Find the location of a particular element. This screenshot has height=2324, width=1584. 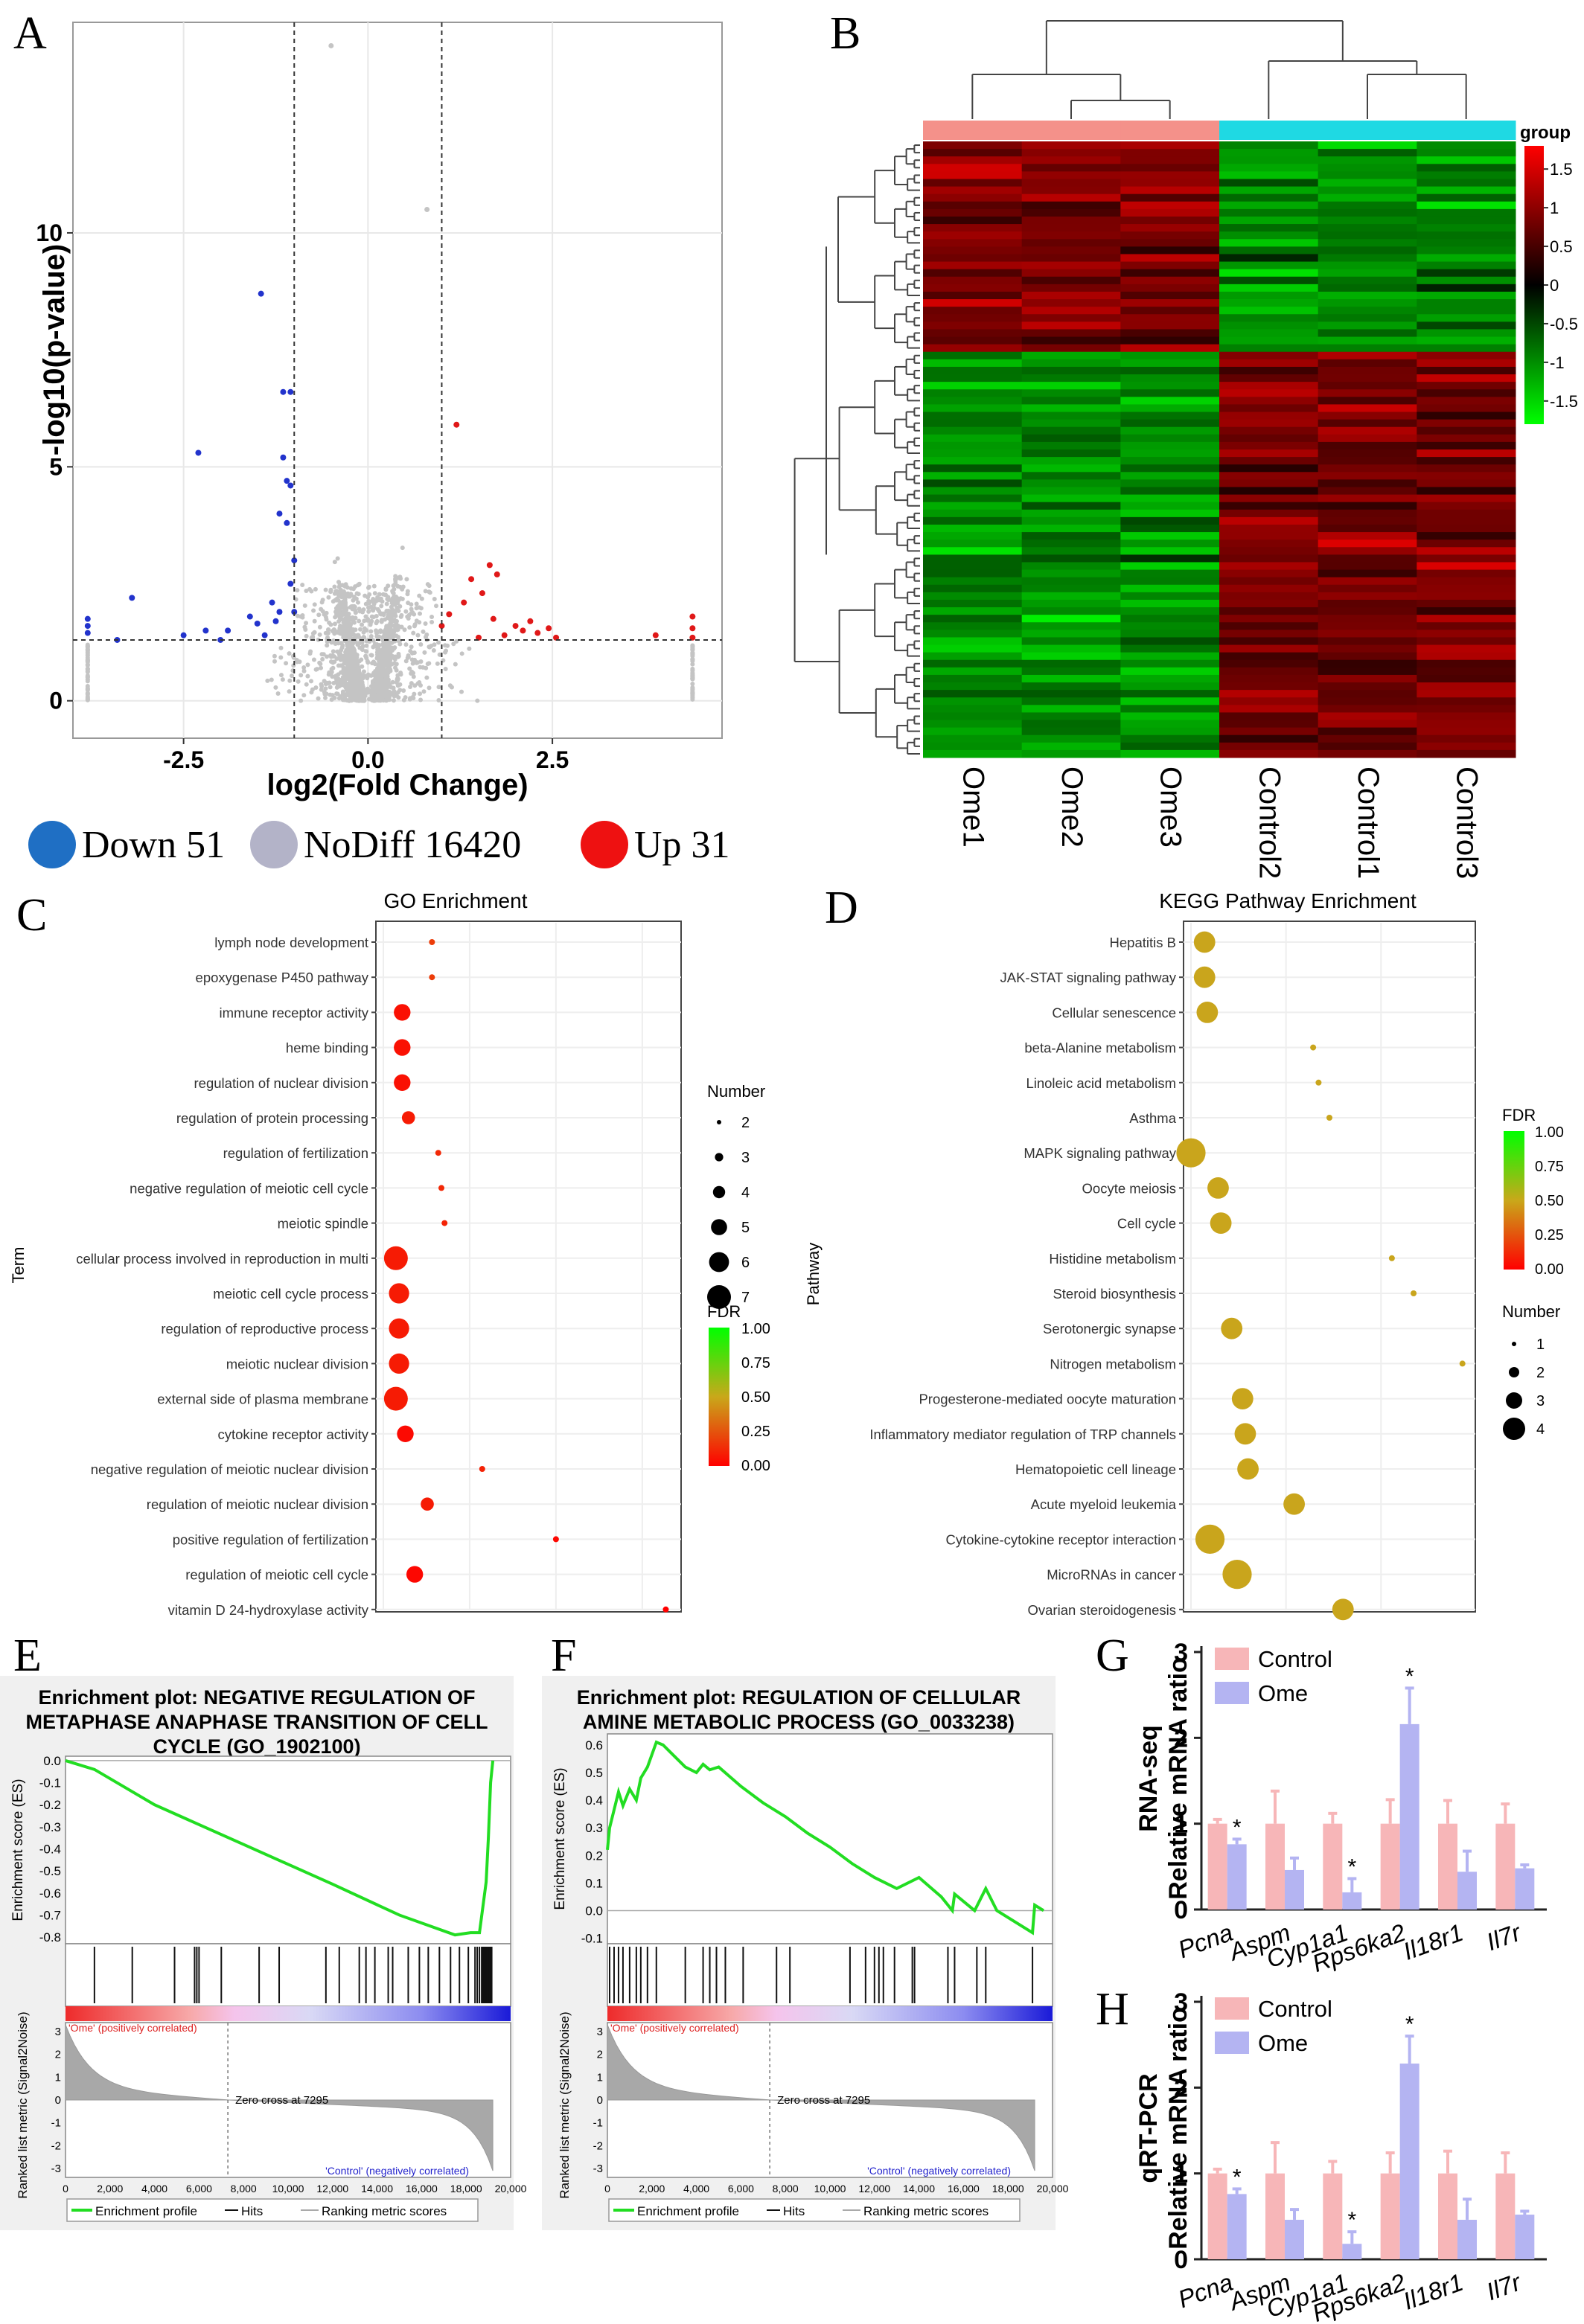

x-tick-label: -2.5 is located at coordinates (183, 759).